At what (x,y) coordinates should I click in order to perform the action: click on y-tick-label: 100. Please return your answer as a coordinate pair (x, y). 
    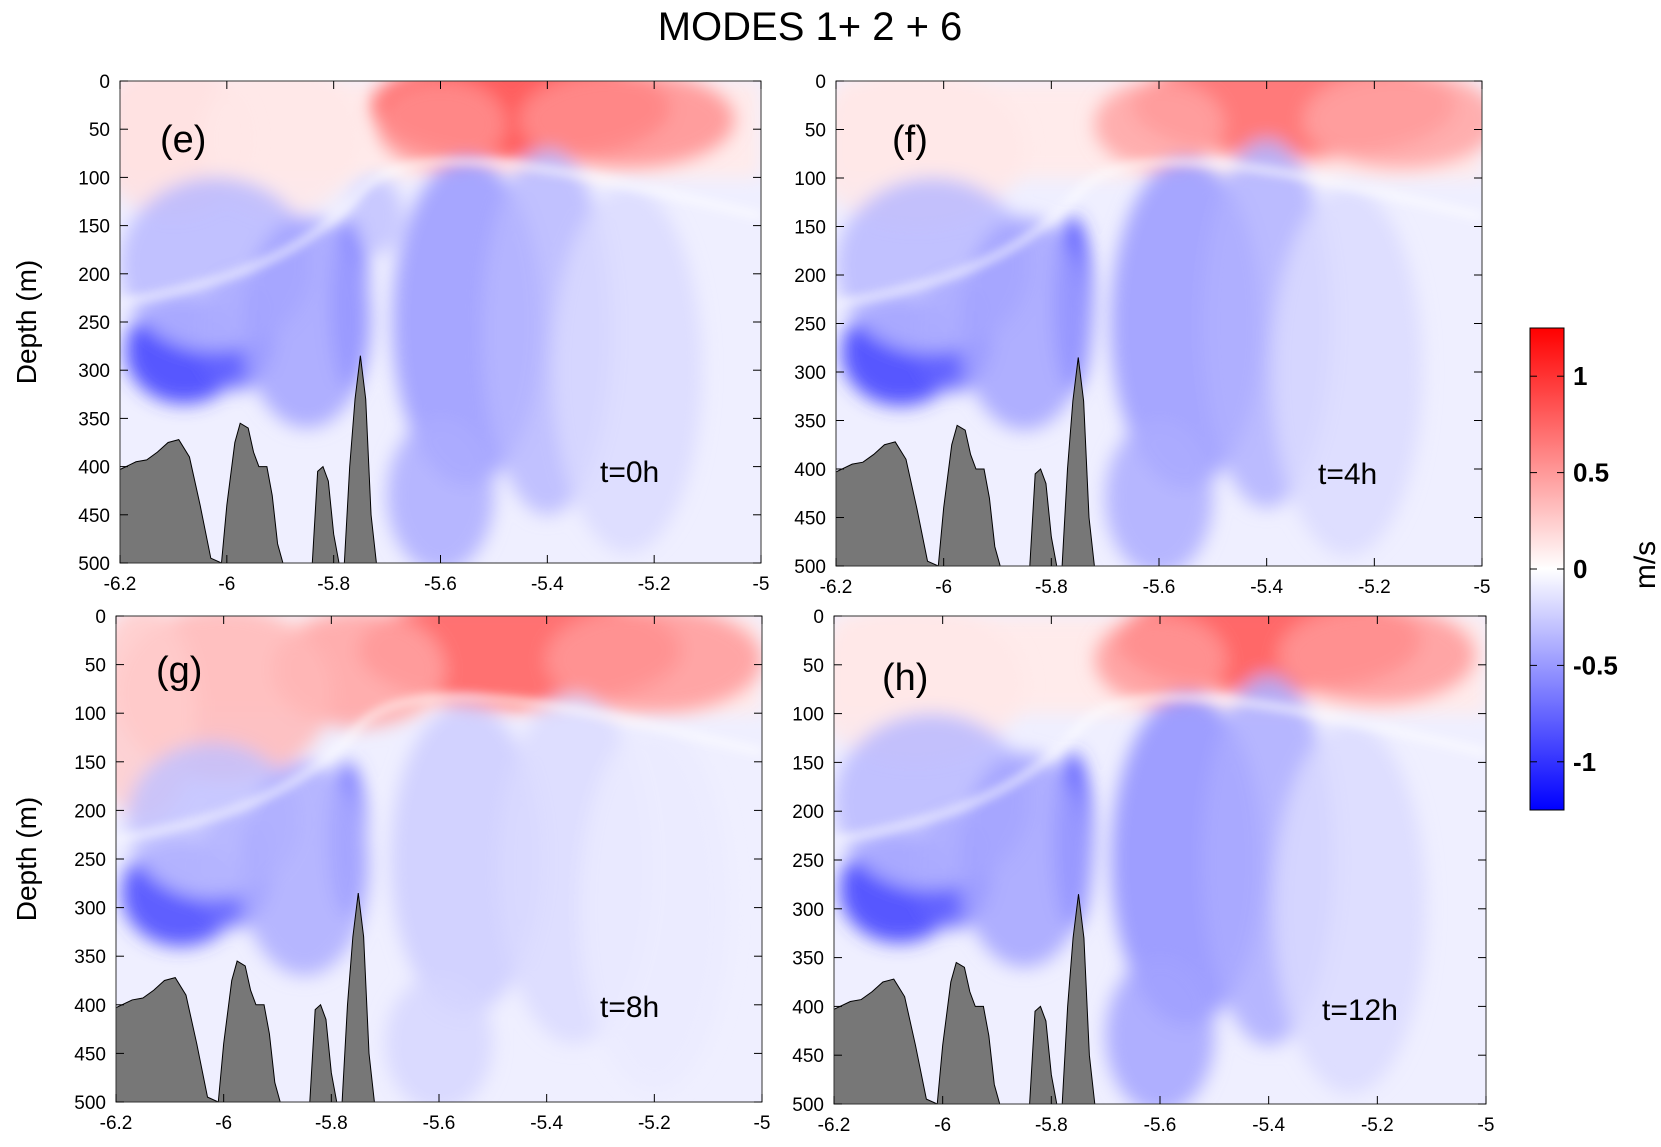
    Looking at the image, I should click on (810, 179).